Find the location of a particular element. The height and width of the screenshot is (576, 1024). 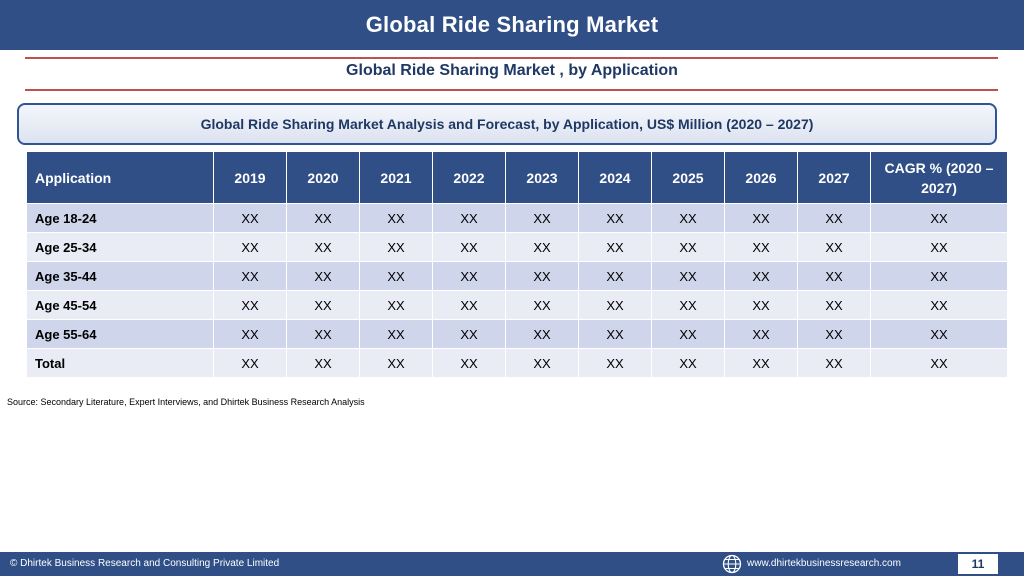

slide-header: Global Ride Sharing Market is located at coordinates (512, 25).